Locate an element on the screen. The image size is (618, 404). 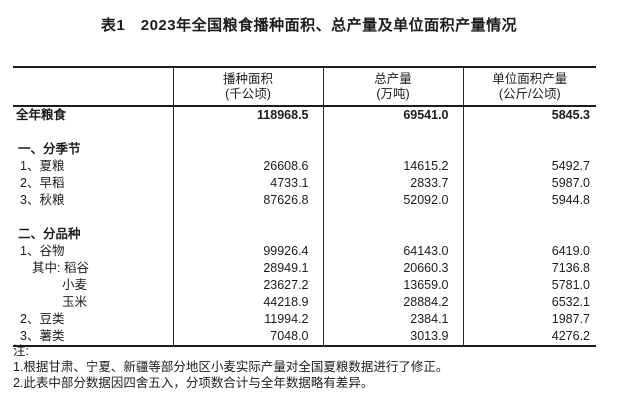
notes-heading: 注: is located at coordinates (21, 351).